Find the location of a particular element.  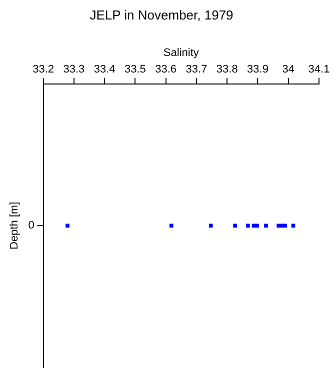

chart-title: JELP in November, 1979 is located at coordinates (162, 14).